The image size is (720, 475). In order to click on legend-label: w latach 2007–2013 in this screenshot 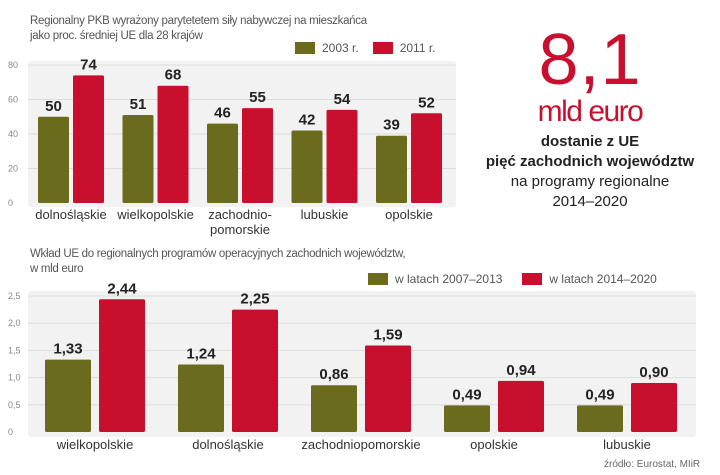, I will do `click(449, 279)`.